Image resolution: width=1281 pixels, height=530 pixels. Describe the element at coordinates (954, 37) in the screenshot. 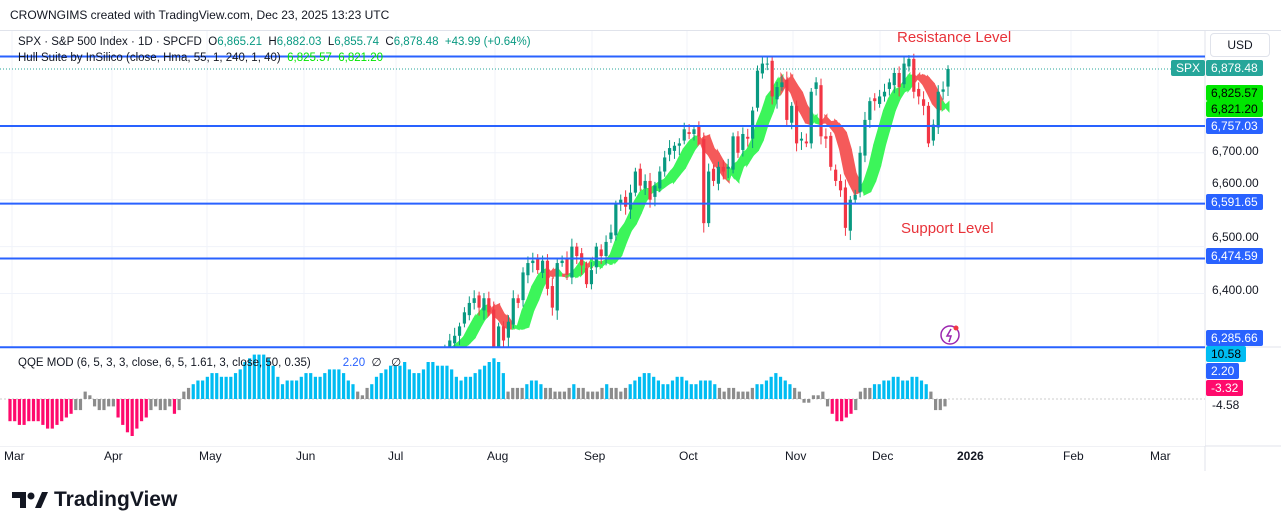

I see `resistance-annotation: Resistance Level` at that location.